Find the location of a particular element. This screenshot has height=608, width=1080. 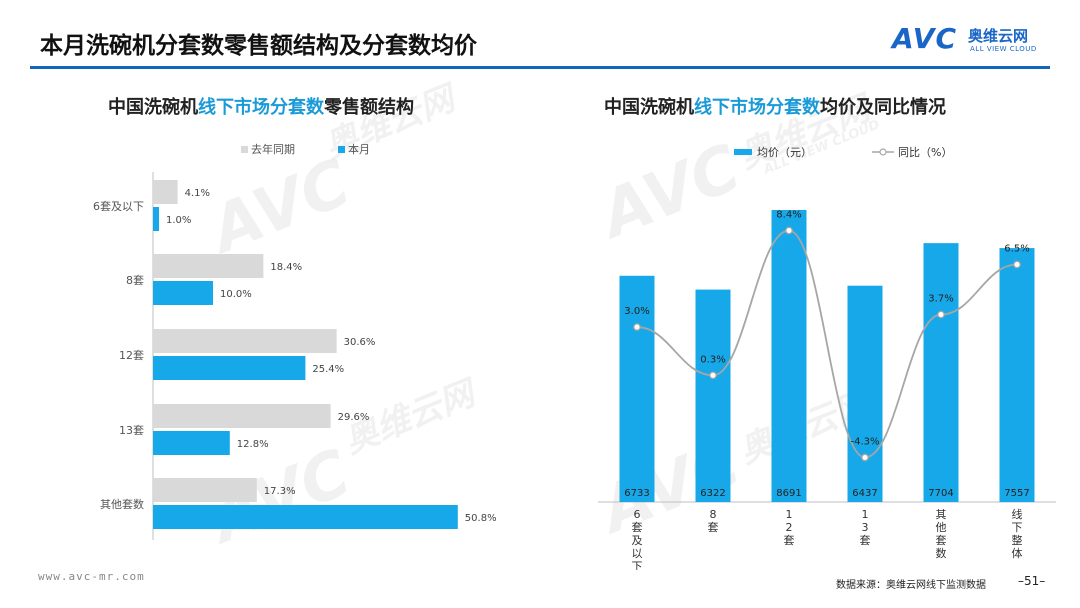

data-label: 50.8% is located at coordinates (481, 518).